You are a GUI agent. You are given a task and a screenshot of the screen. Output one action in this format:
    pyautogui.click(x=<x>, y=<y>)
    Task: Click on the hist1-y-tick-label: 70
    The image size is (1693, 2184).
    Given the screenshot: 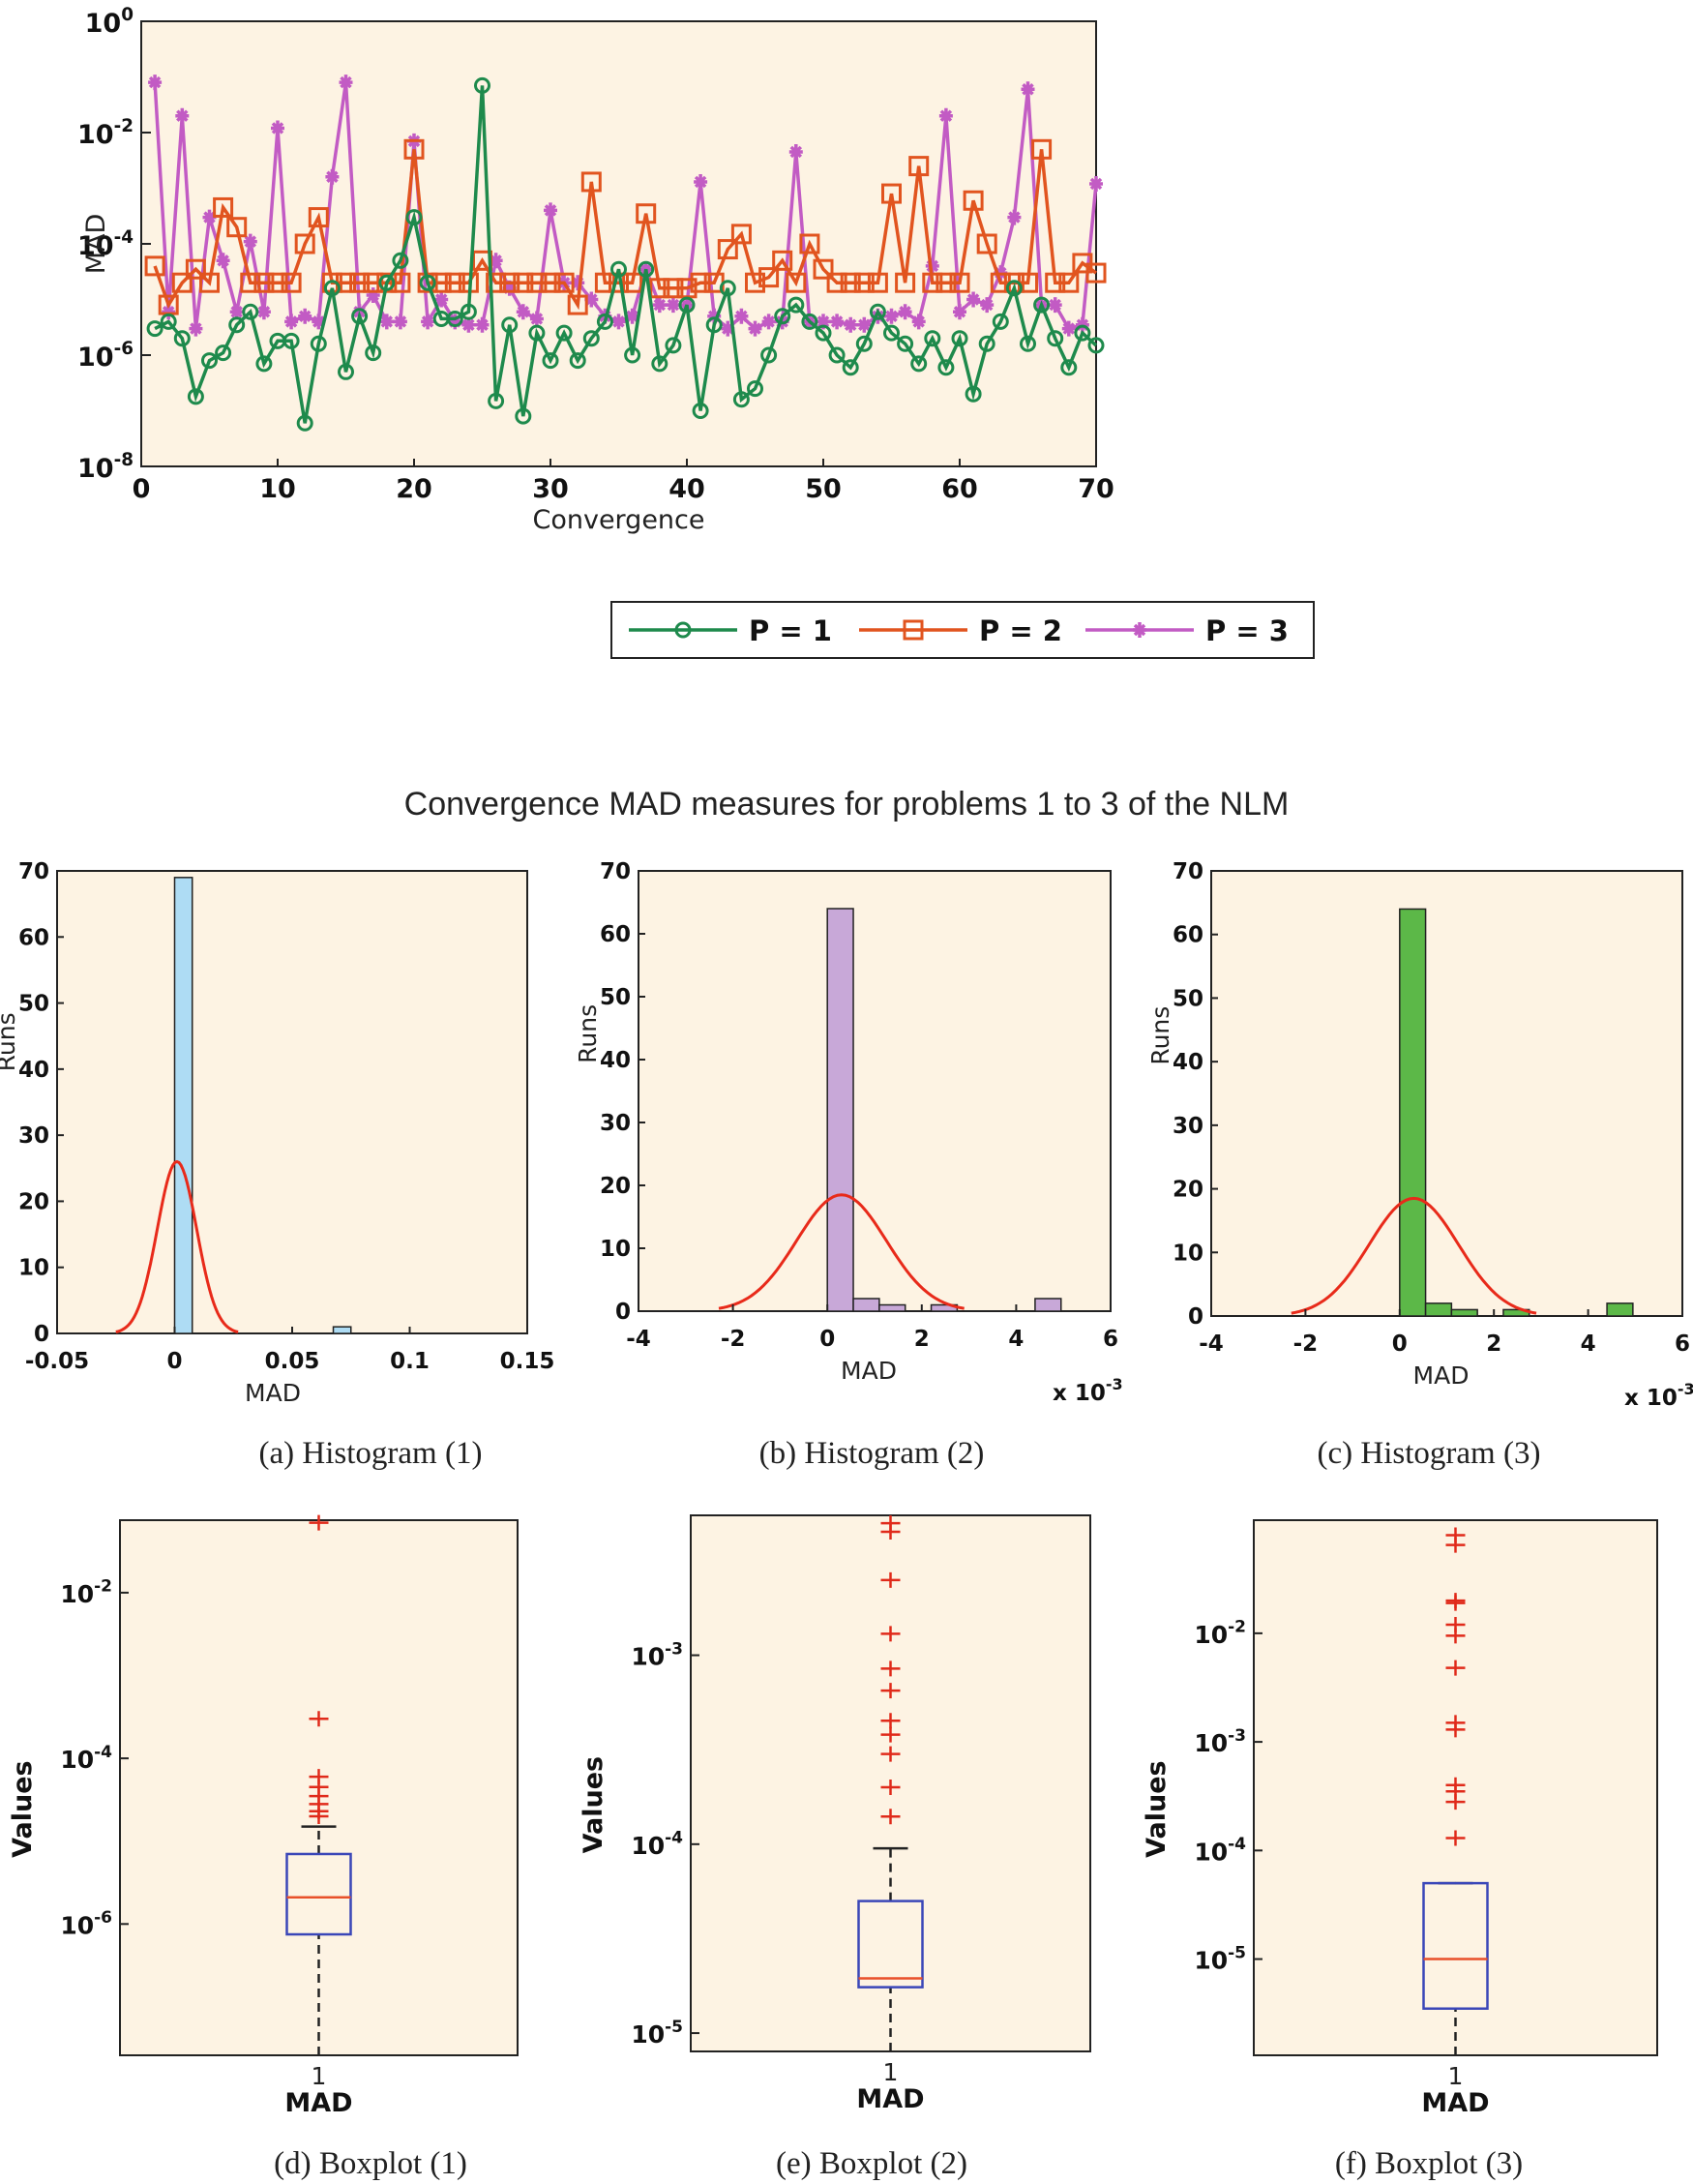 What is the action you would take?
    pyautogui.click(x=33, y=871)
    